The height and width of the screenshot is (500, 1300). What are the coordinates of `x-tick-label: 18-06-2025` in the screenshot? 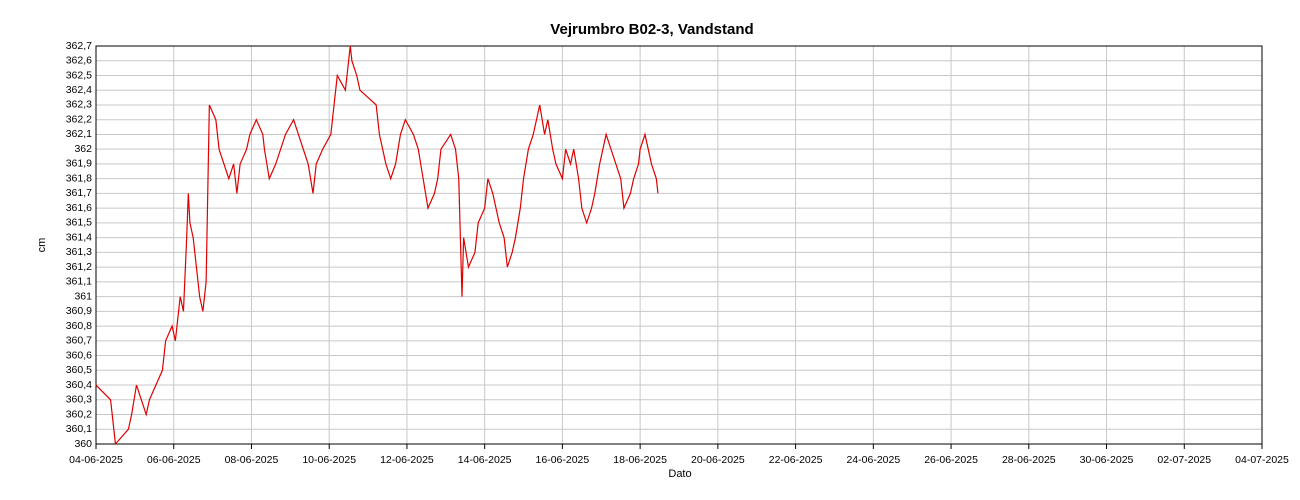 It's located at (640, 460).